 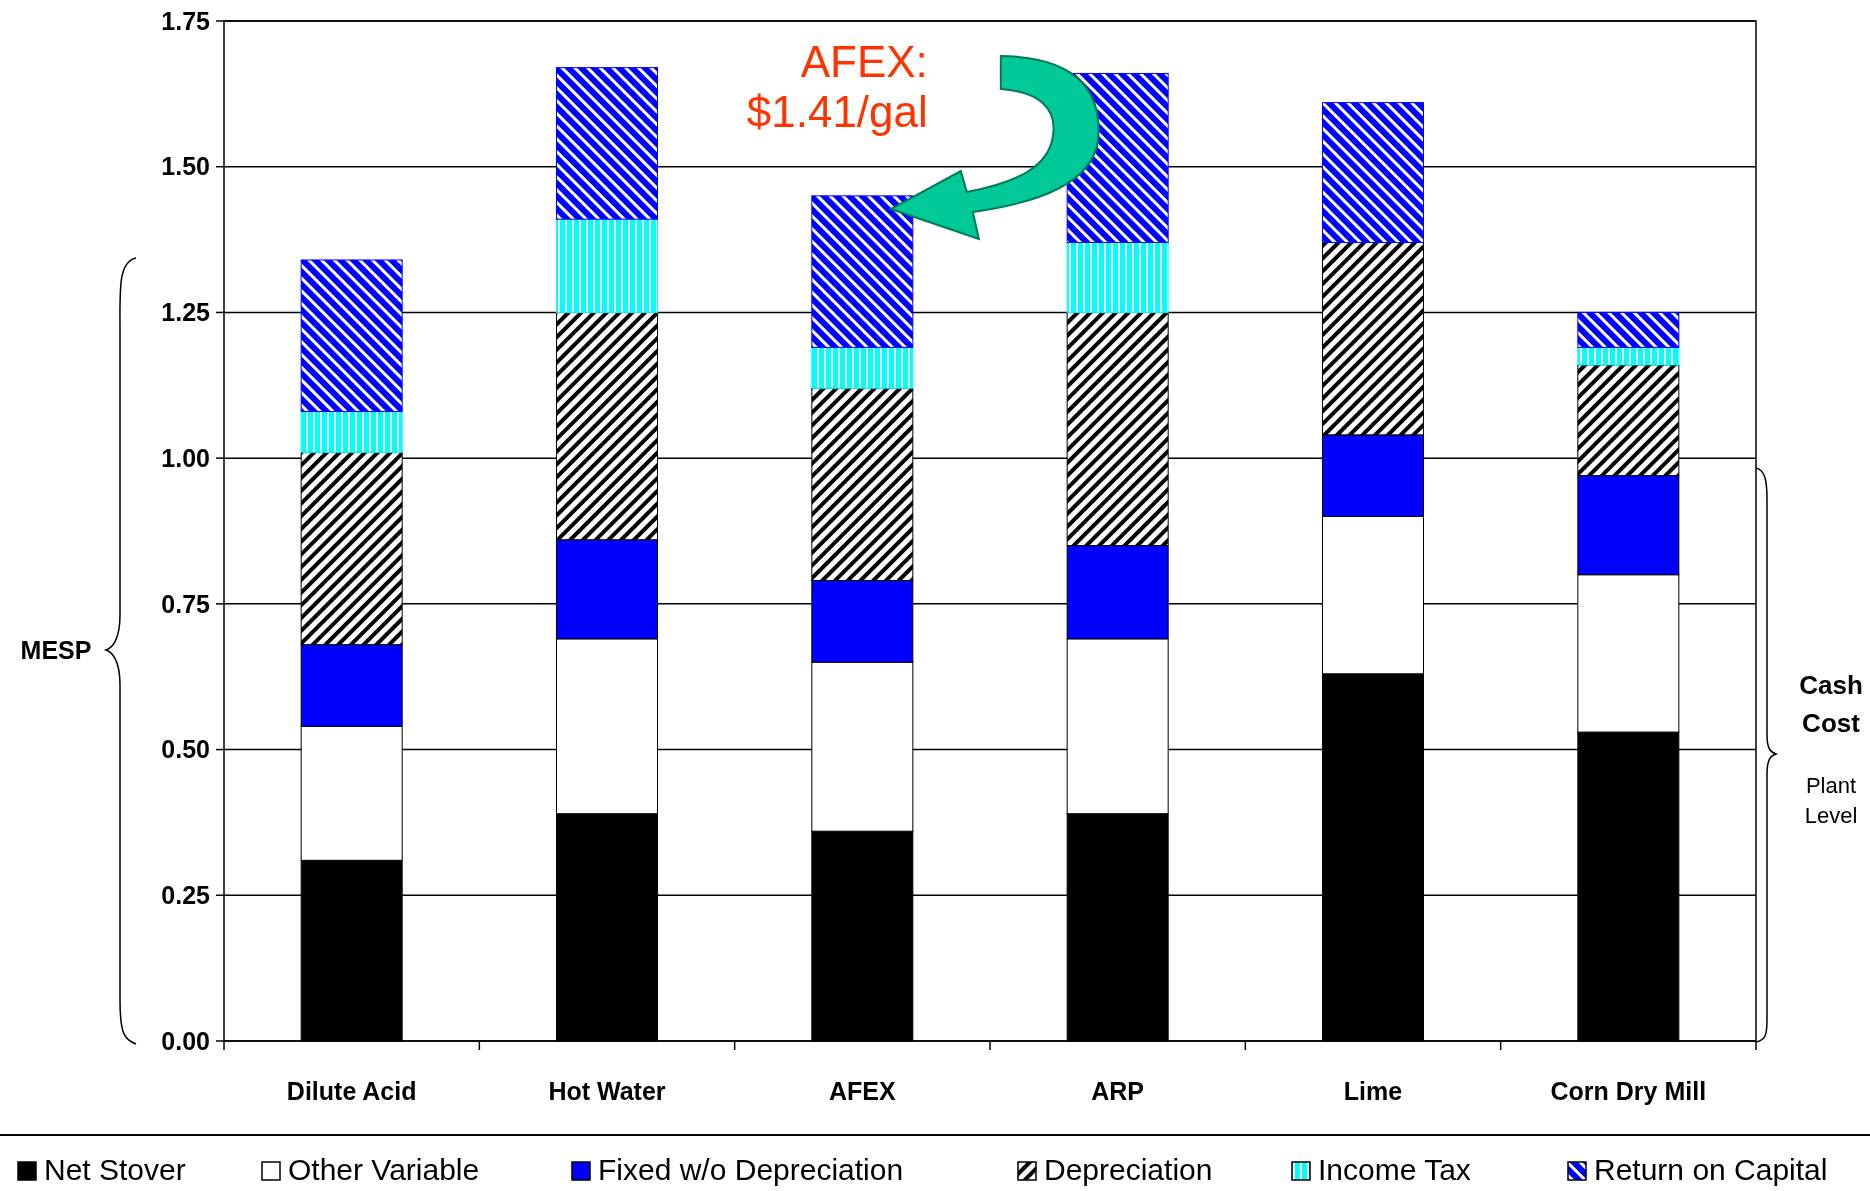 I want to click on y-tick-label: 0.00, so click(x=185, y=1040).